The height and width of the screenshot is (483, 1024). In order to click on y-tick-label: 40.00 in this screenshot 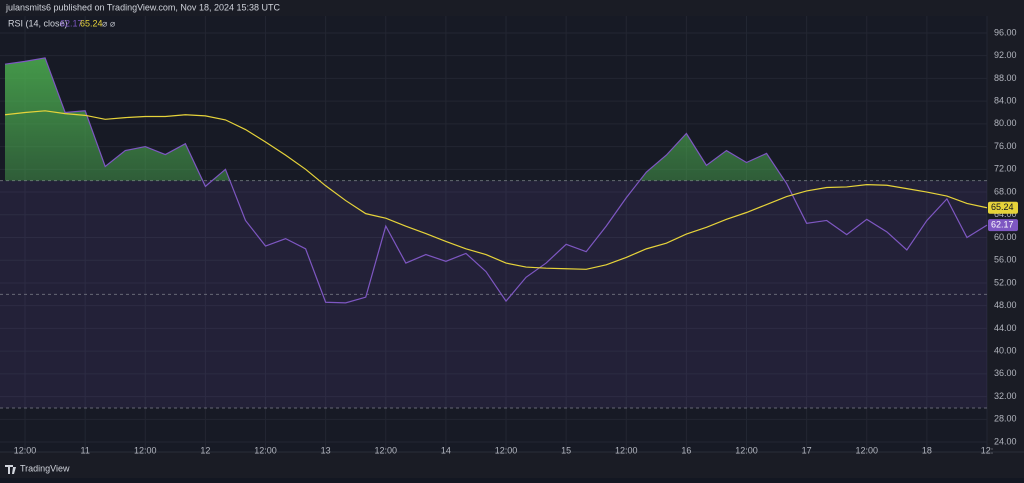, I will do `click(1005, 351)`.